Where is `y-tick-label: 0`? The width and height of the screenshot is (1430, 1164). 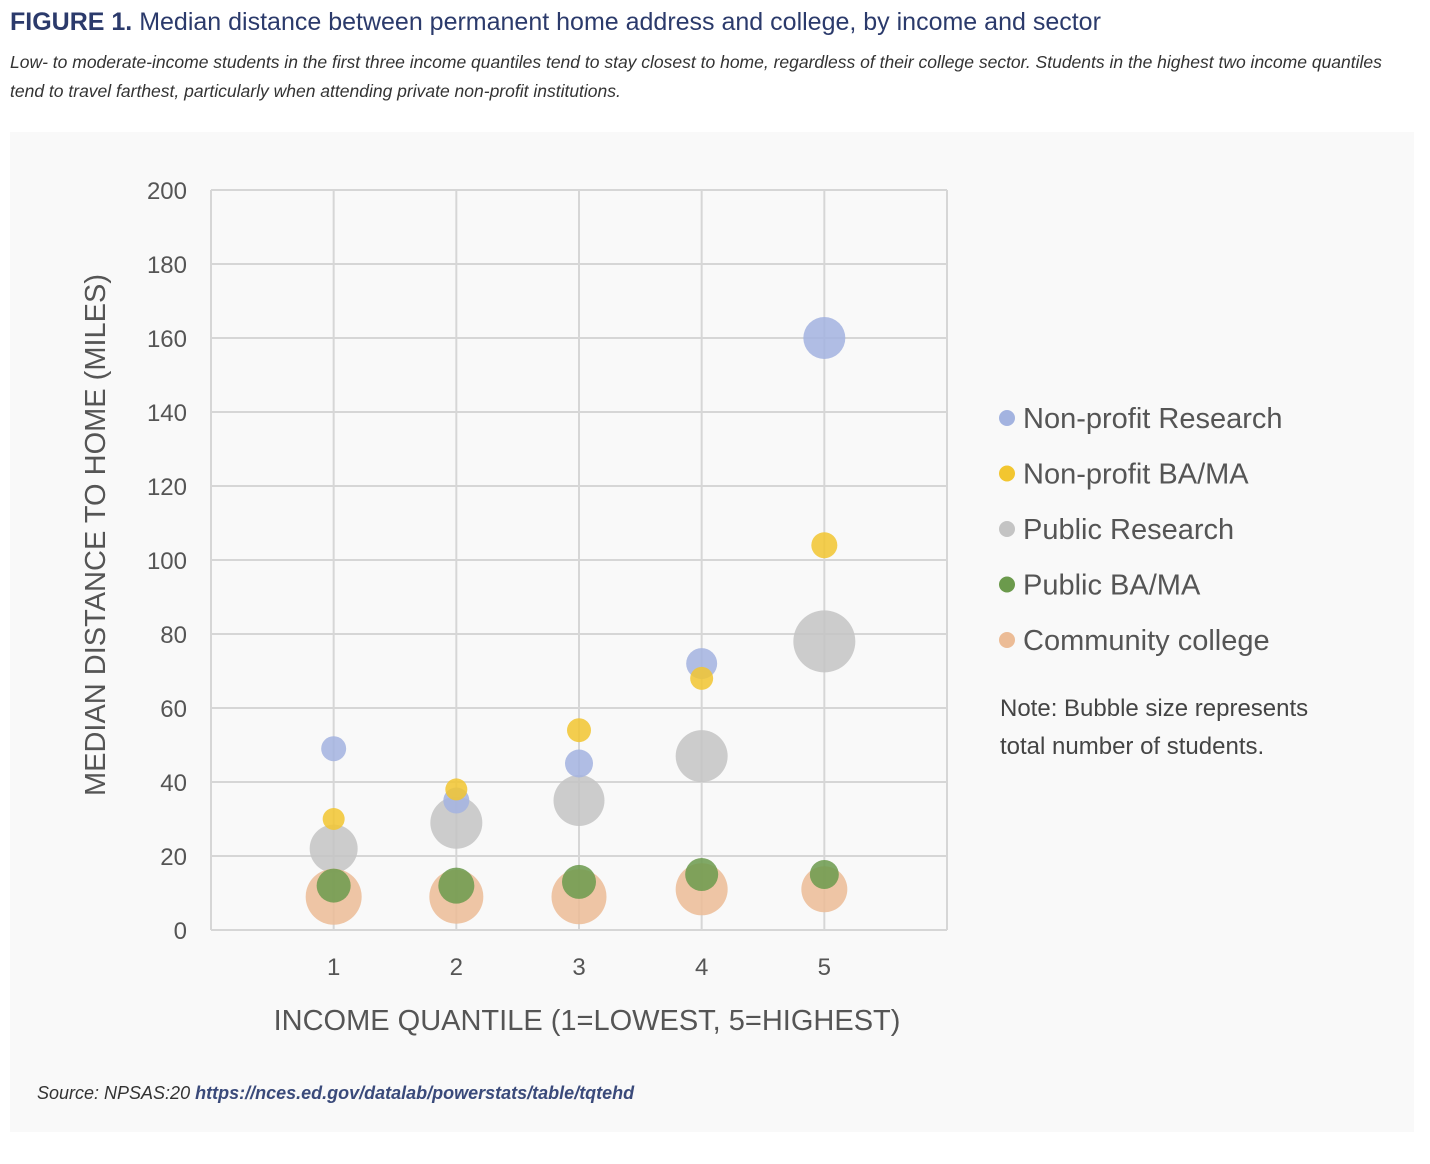
y-tick-label: 0 is located at coordinates (180, 931).